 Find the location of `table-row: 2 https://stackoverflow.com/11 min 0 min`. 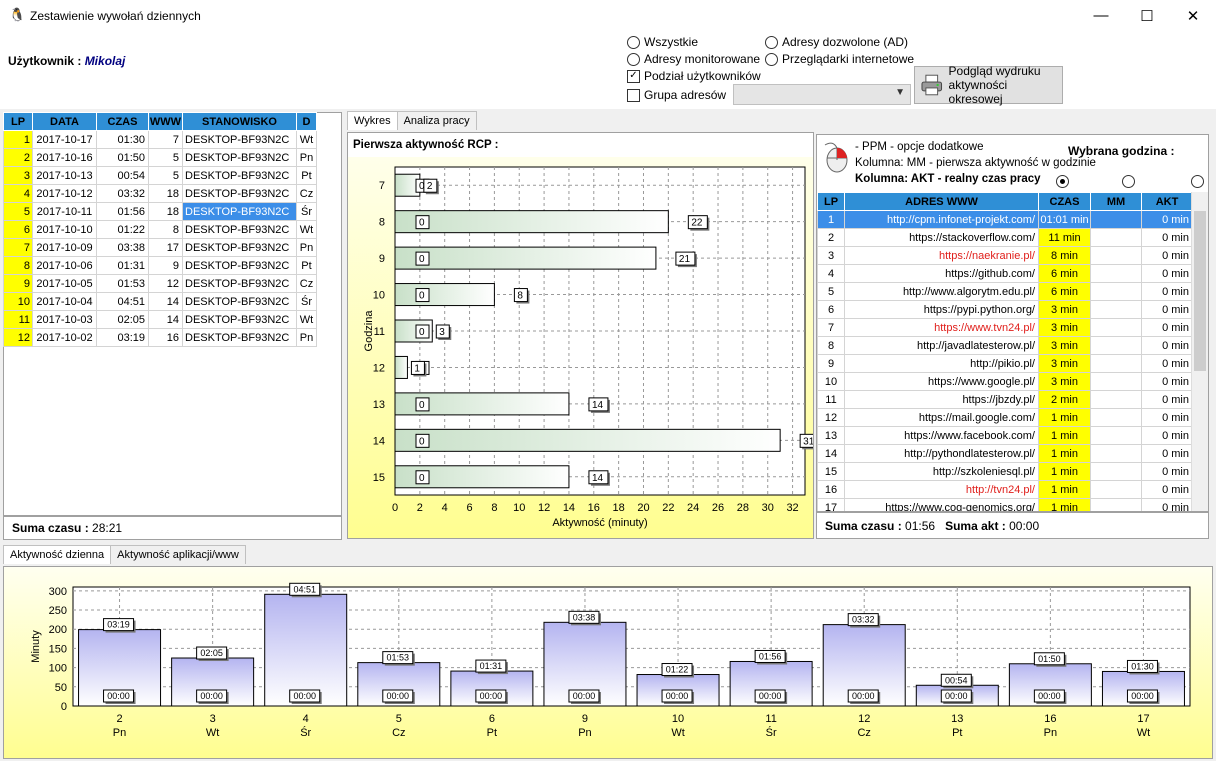

table-row: 2 https://stackoverflow.com/11 min 0 min is located at coordinates (1005, 237).